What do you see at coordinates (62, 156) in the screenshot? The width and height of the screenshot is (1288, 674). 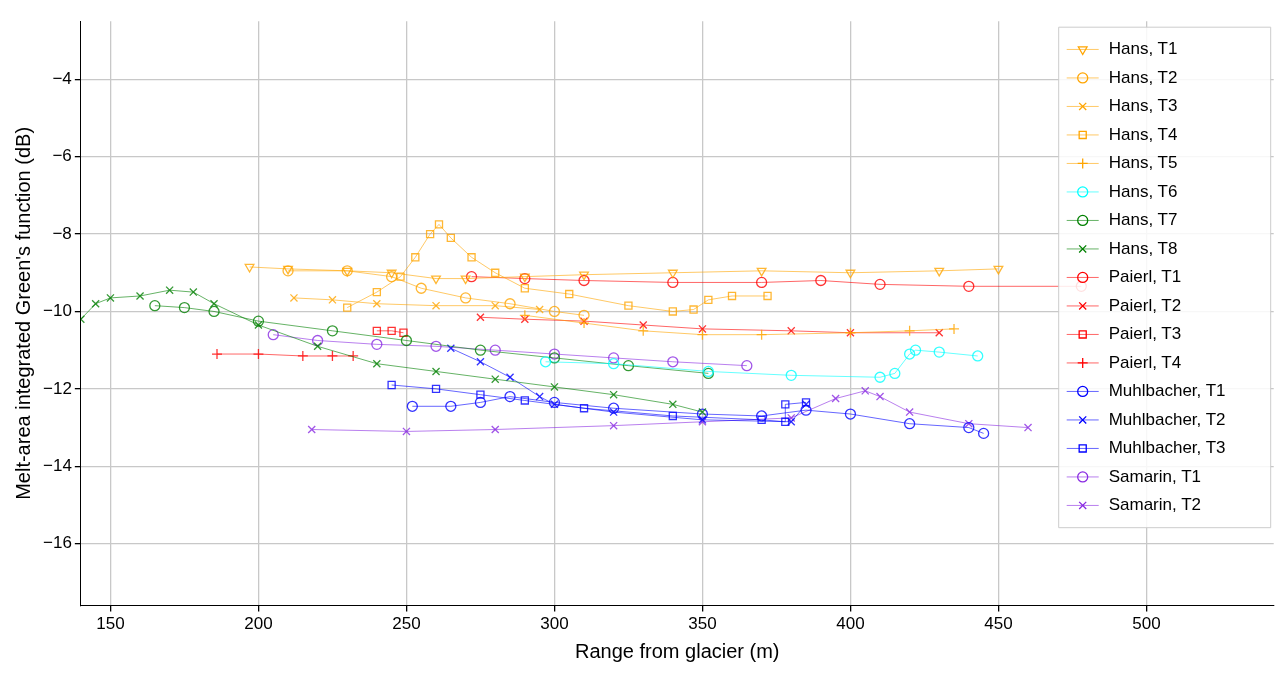 I see `y-tick-label: −6` at bounding box center [62, 156].